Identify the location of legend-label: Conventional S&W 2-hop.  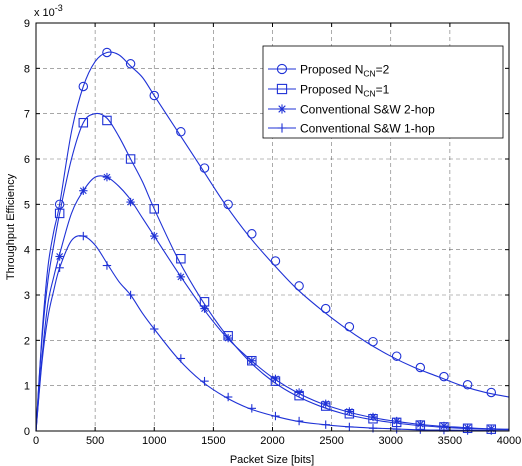
(367, 110).